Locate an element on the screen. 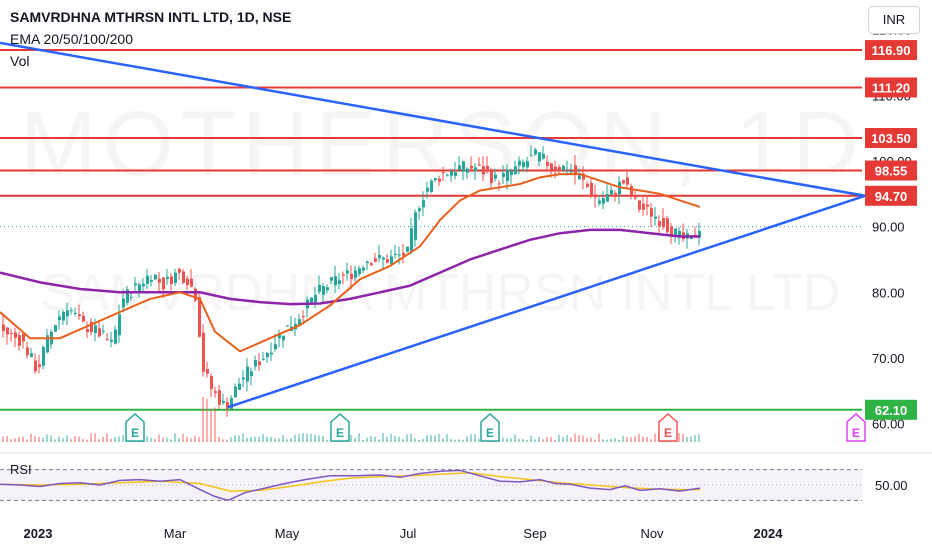 This screenshot has height=550, width=932. currency-button: INR is located at coordinates (894, 20).